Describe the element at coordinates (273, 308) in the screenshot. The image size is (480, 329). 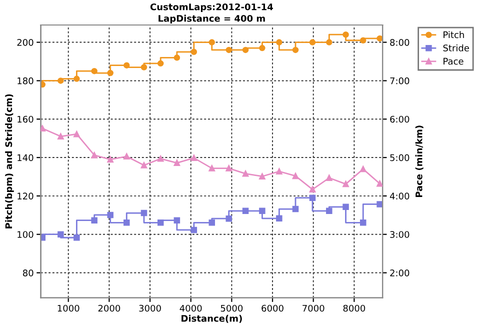
I see `x-tick-label: 6000` at that location.